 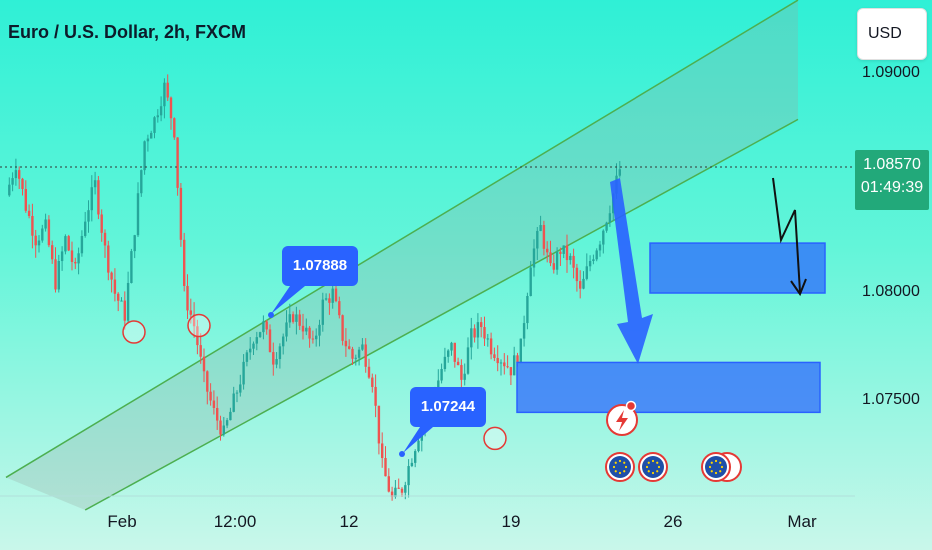 What do you see at coordinates (235, 521) in the screenshot?
I see `time-tick: 12:00` at bounding box center [235, 521].